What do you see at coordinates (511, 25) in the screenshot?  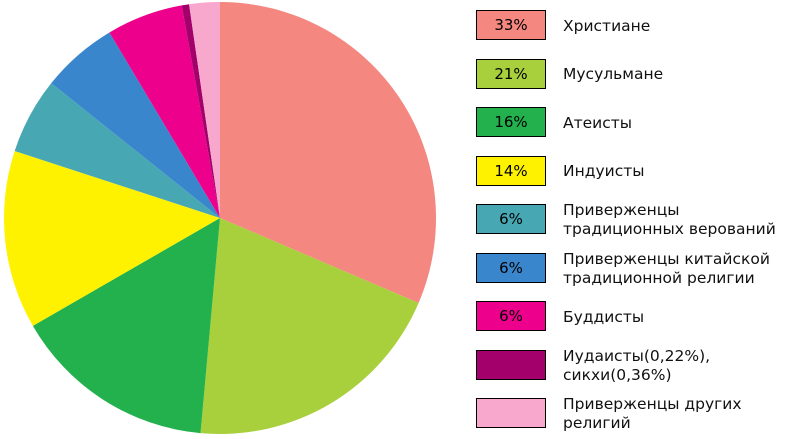 I see `legend-swatch: 33%` at bounding box center [511, 25].